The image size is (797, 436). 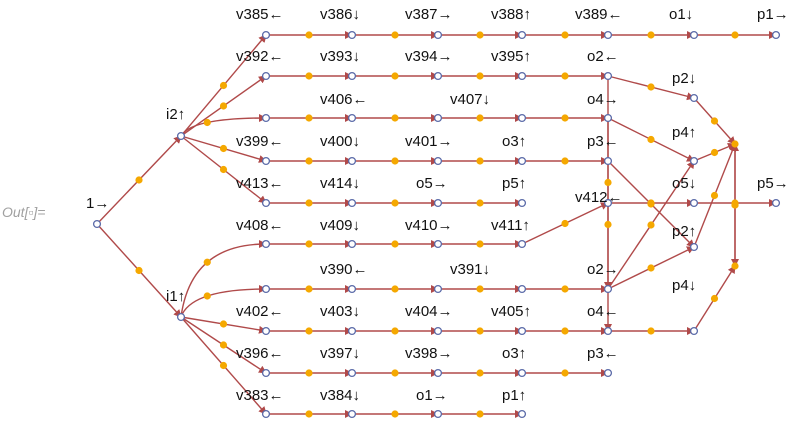 I want to click on vertex-label-p4a: p4↑, so click(x=684, y=132).